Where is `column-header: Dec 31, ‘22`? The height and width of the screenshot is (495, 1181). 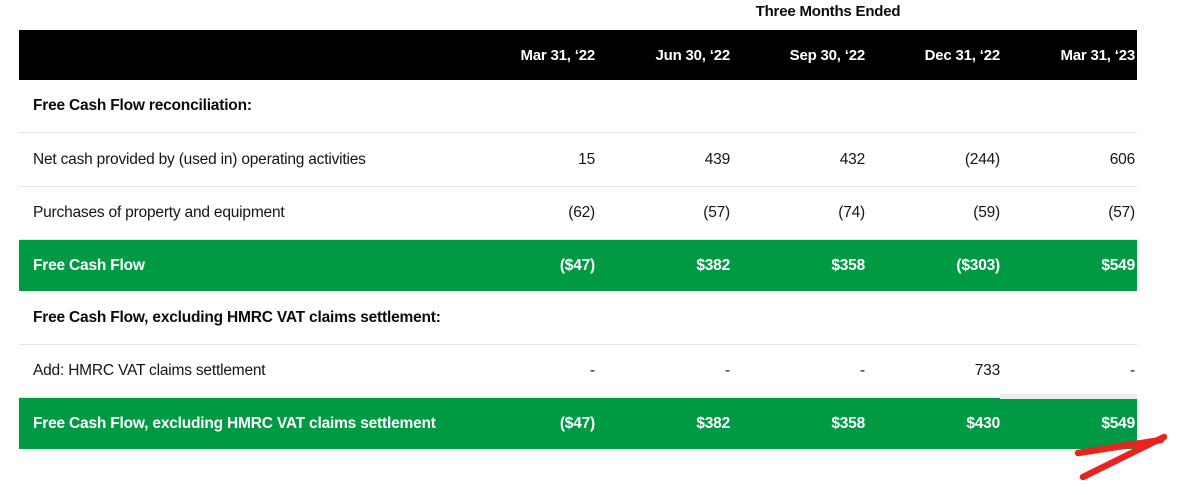
column-header: Dec 31, ‘22 is located at coordinates (962, 55).